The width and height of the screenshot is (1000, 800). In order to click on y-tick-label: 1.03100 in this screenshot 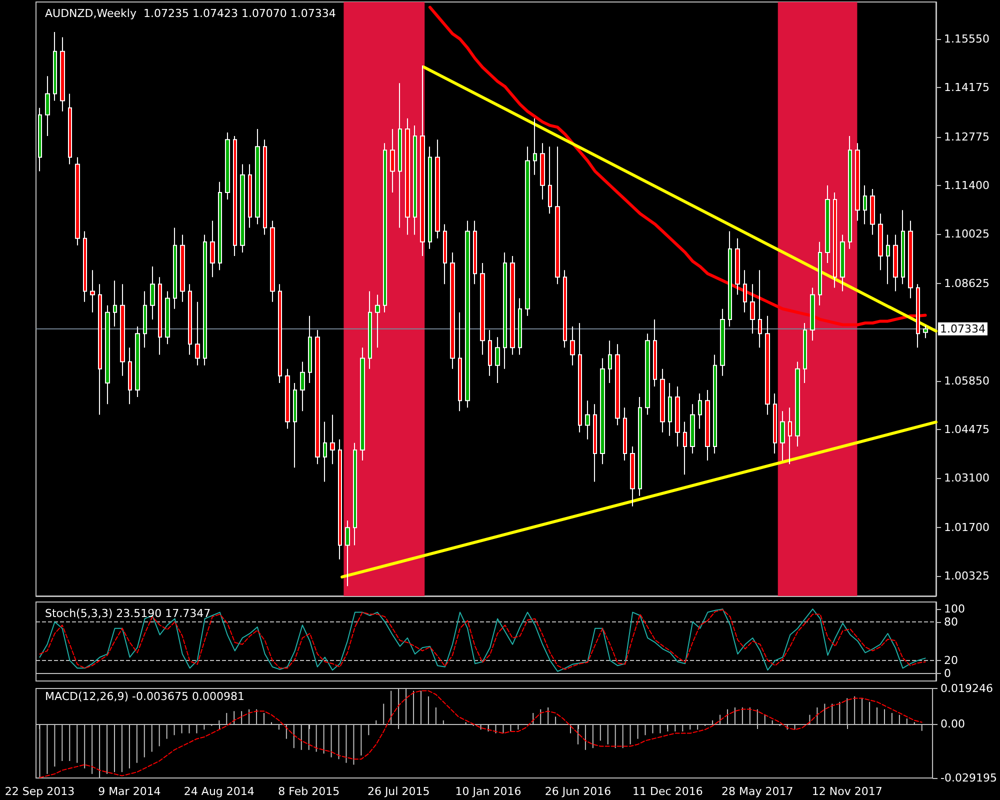, I will do `click(967, 478)`.